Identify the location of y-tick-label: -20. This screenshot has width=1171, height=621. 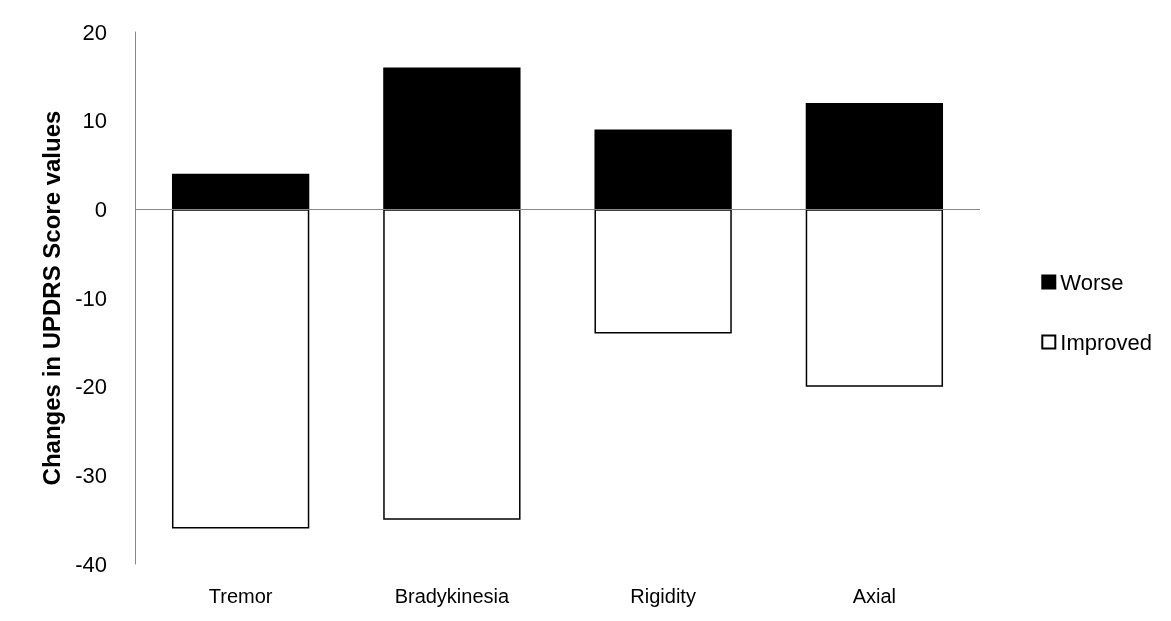
(91, 387).